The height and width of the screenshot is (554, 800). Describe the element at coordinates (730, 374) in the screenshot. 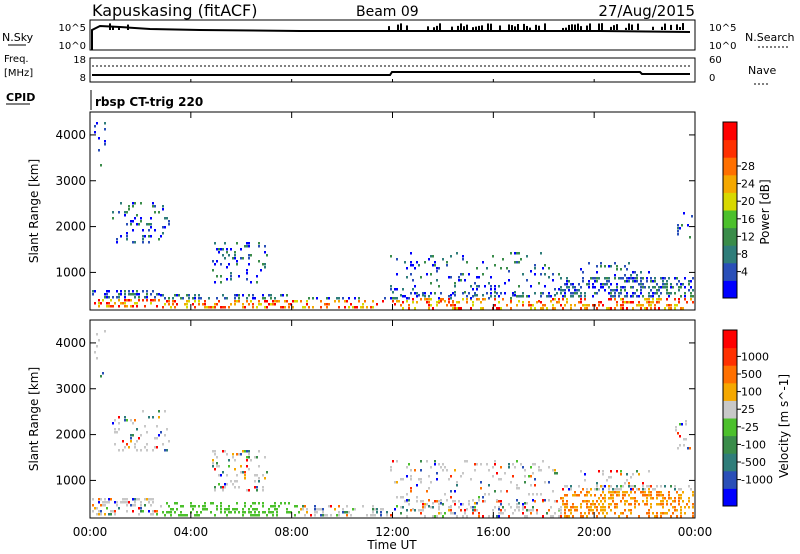

I see `colorbar-segment` at that location.